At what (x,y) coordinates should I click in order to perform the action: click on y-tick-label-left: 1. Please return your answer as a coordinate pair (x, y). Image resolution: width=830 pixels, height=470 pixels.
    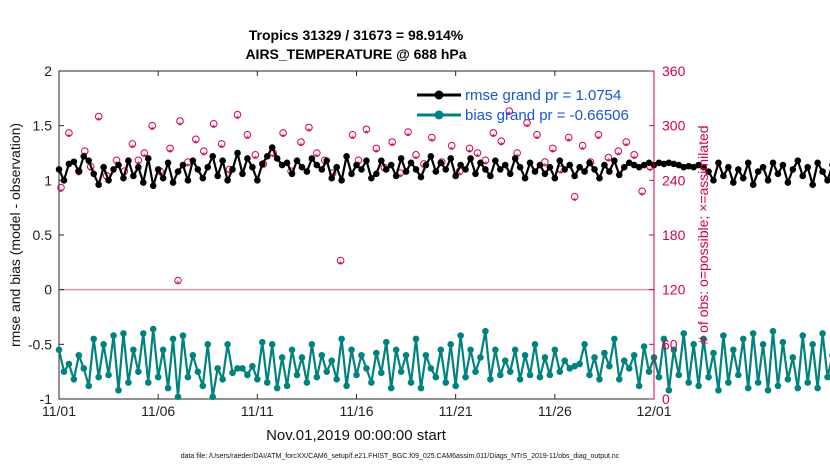
    Looking at the image, I should click on (48, 180).